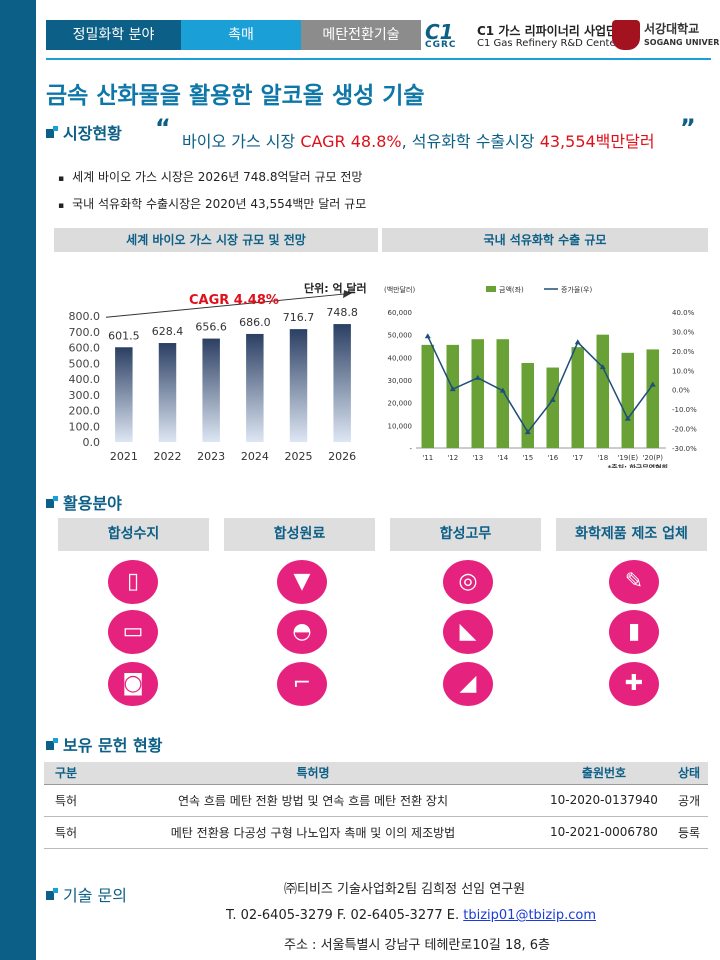  What do you see at coordinates (211, 456) in the screenshot?
I see `x-tick-label: 2023` at bounding box center [211, 456].